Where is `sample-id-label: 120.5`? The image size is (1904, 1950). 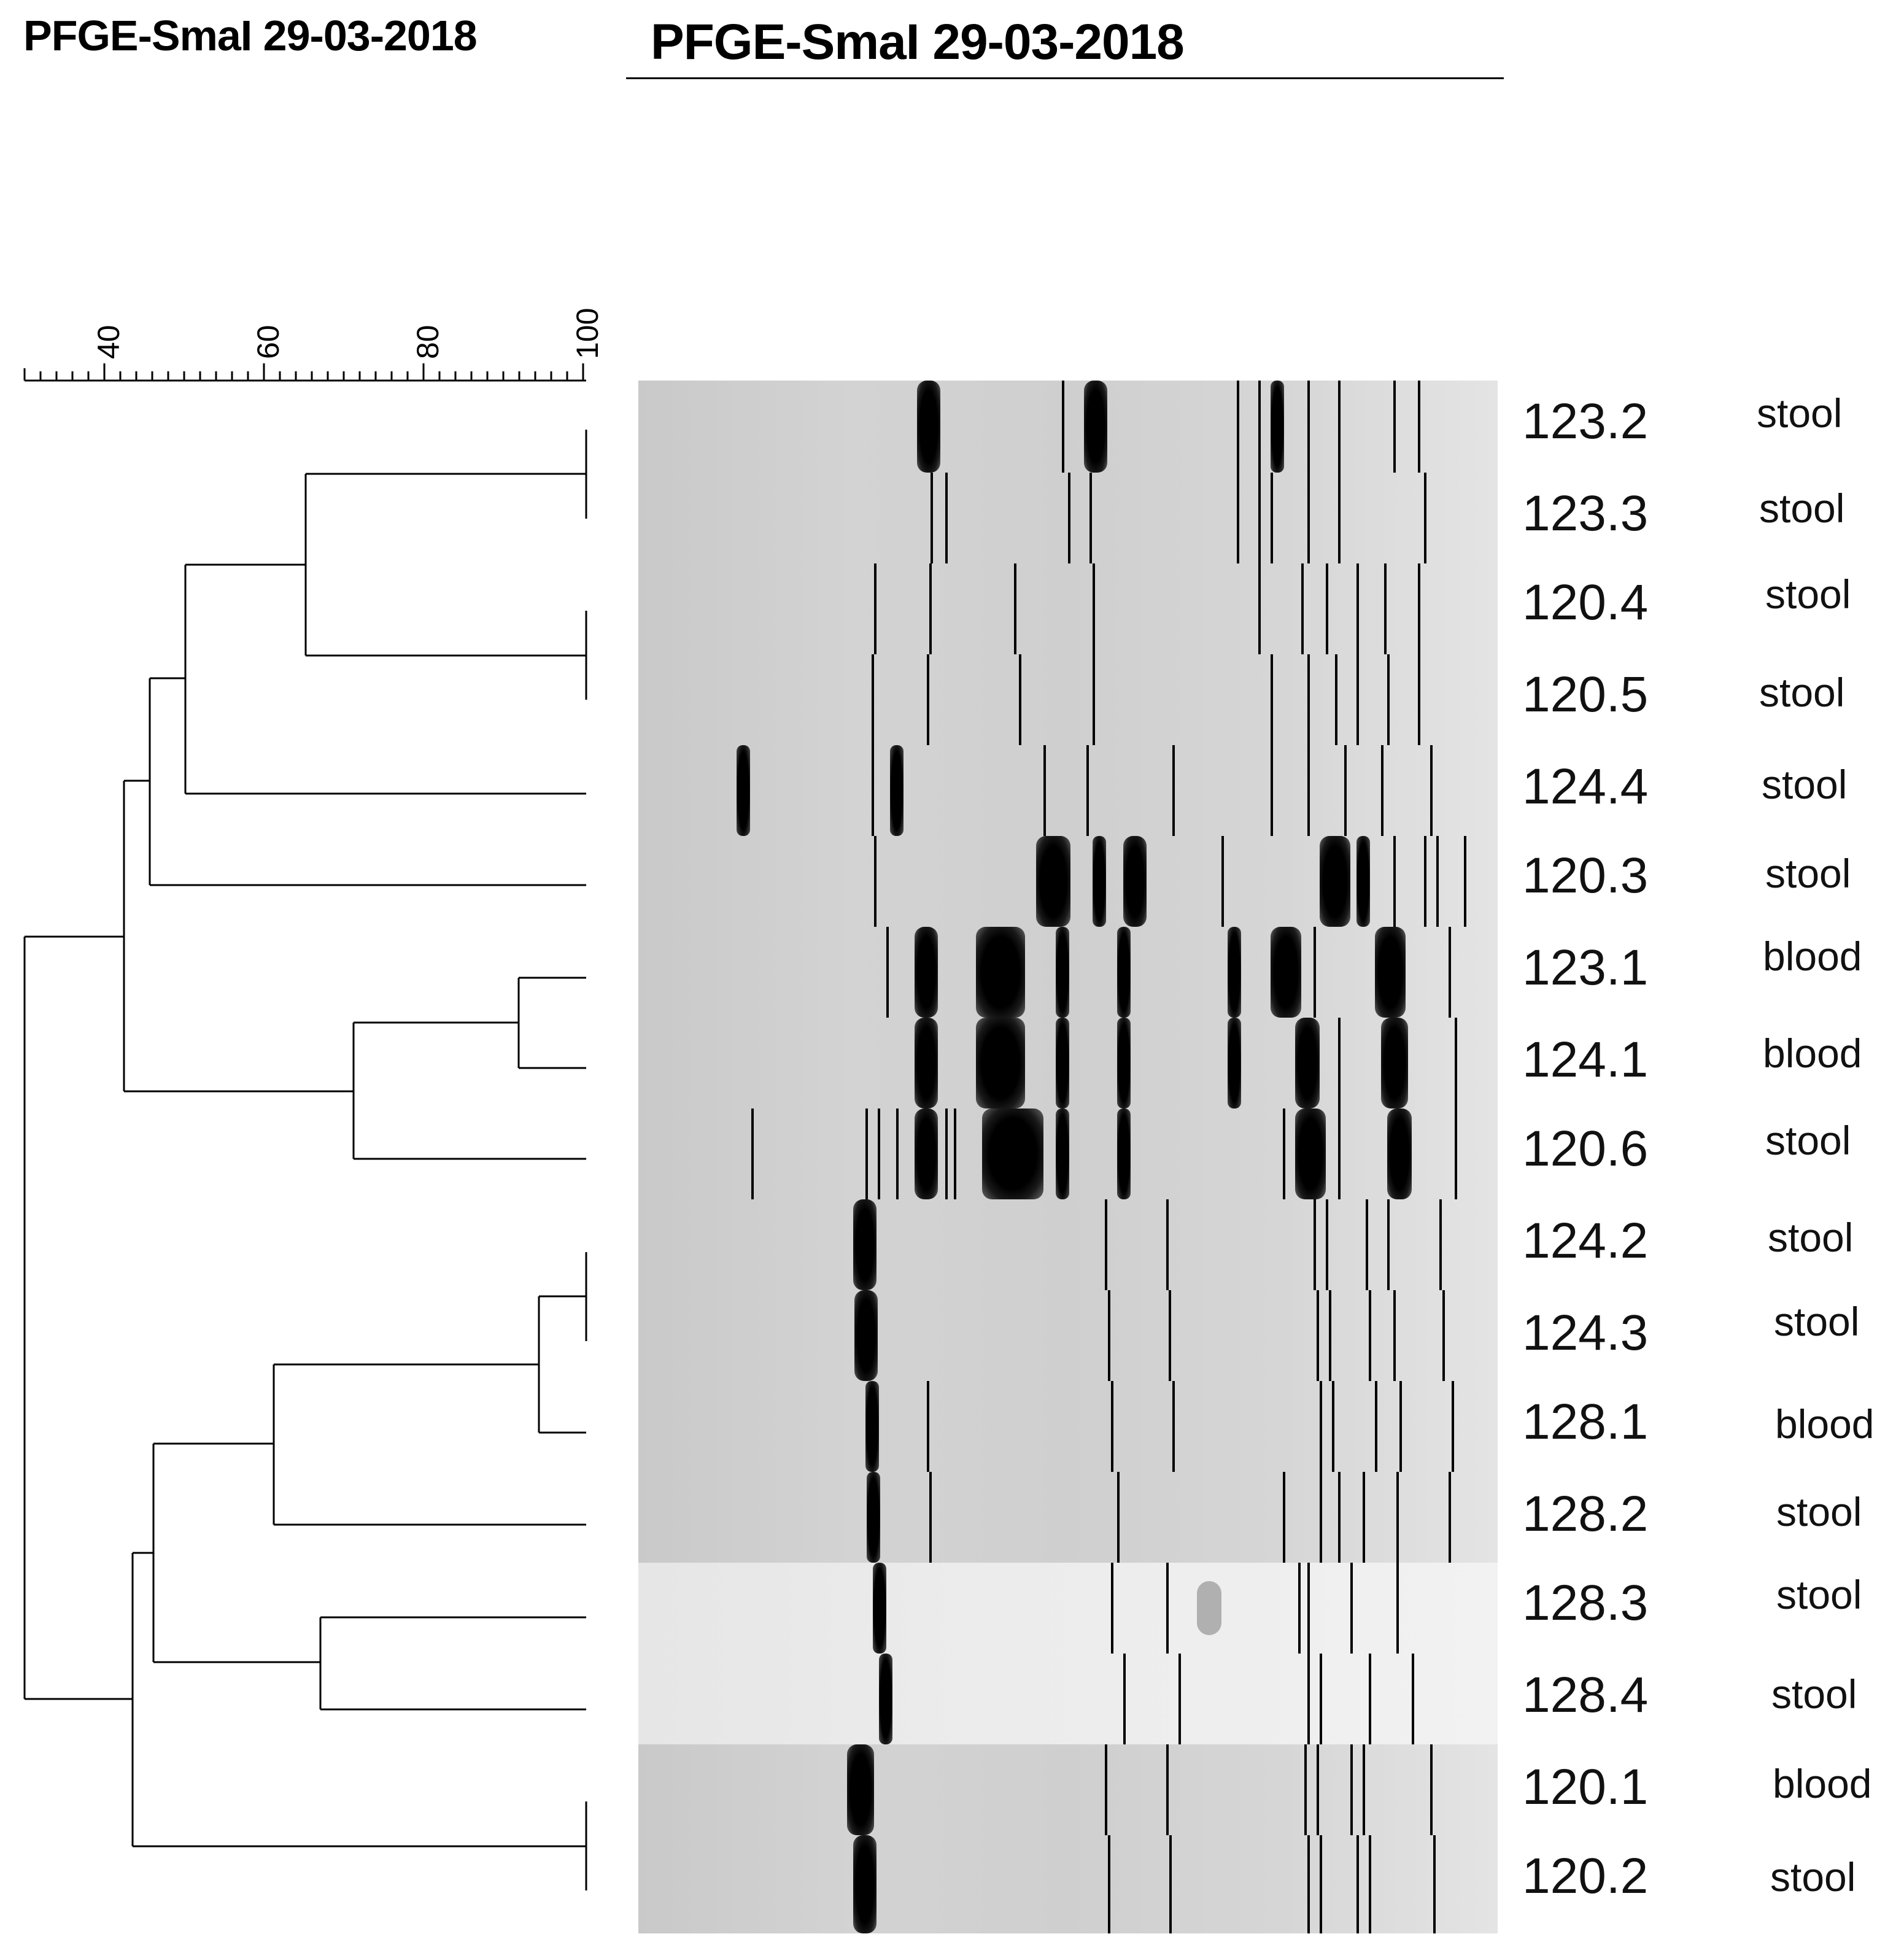 sample-id-label: 120.5 is located at coordinates (1585, 694).